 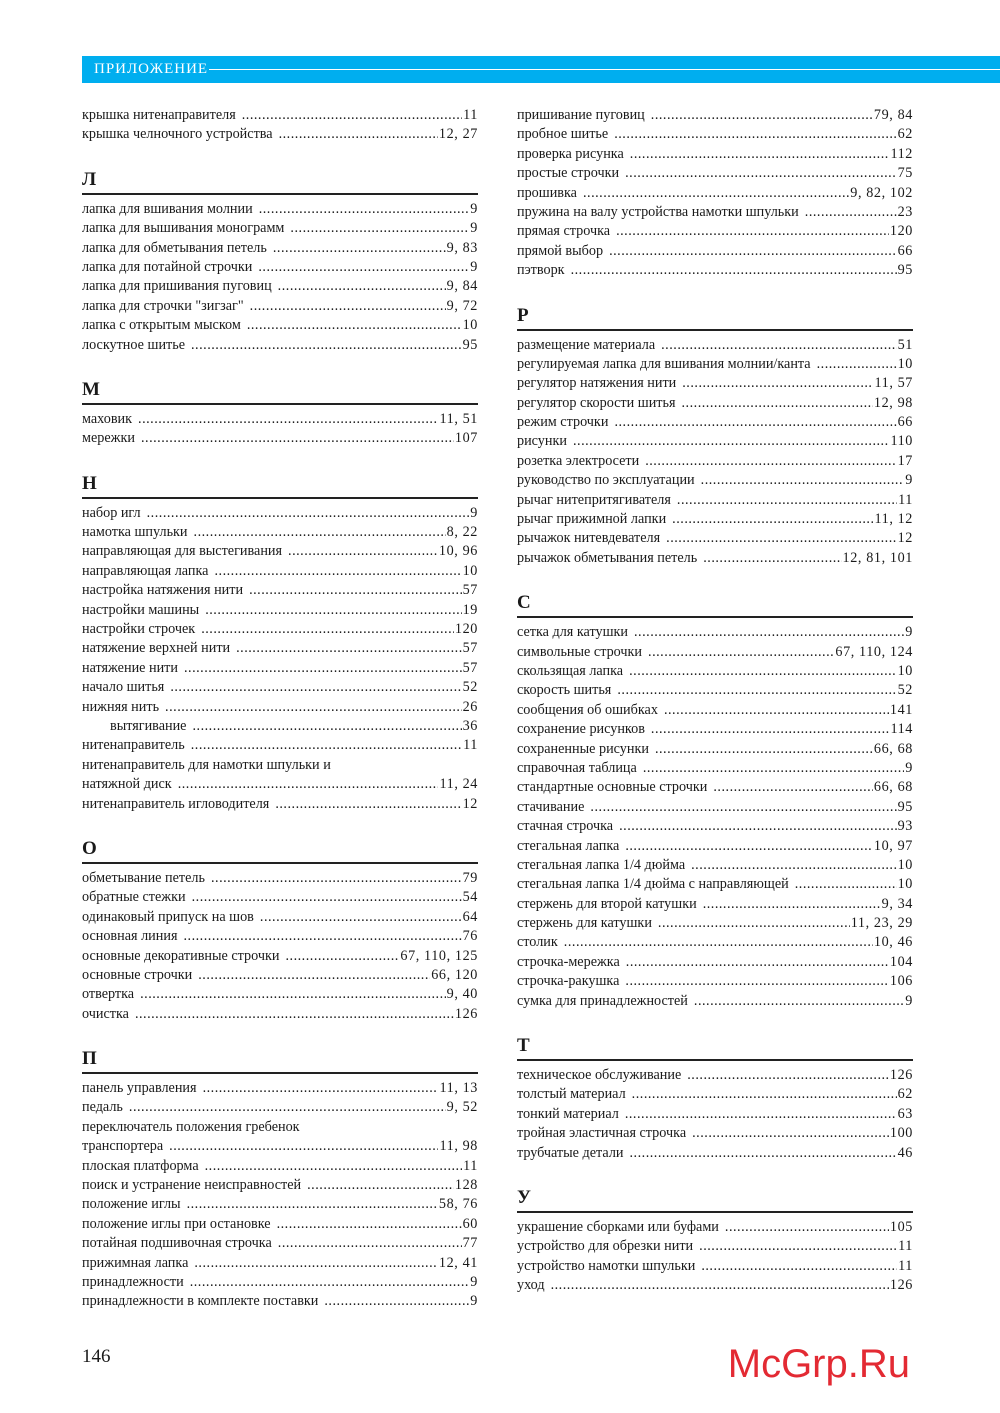 What do you see at coordinates (139, 1088) in the screenshot?
I see `entry-term: панель управления` at bounding box center [139, 1088].